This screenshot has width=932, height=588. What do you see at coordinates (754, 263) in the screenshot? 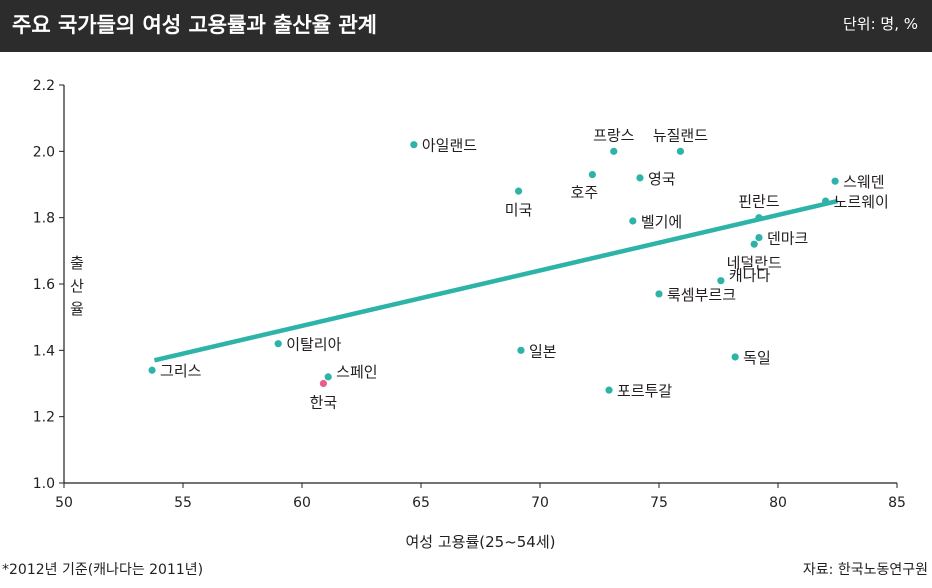
I see `point-label: 네덜란드` at bounding box center [754, 263].